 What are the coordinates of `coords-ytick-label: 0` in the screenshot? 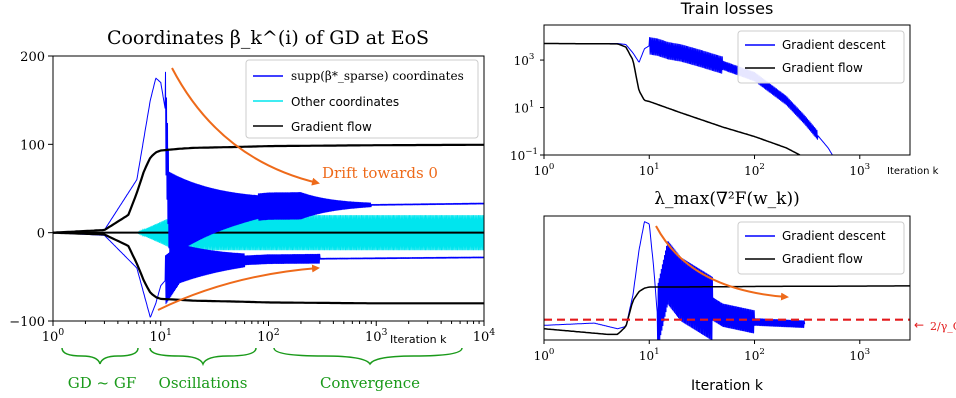 It's located at (41, 234).